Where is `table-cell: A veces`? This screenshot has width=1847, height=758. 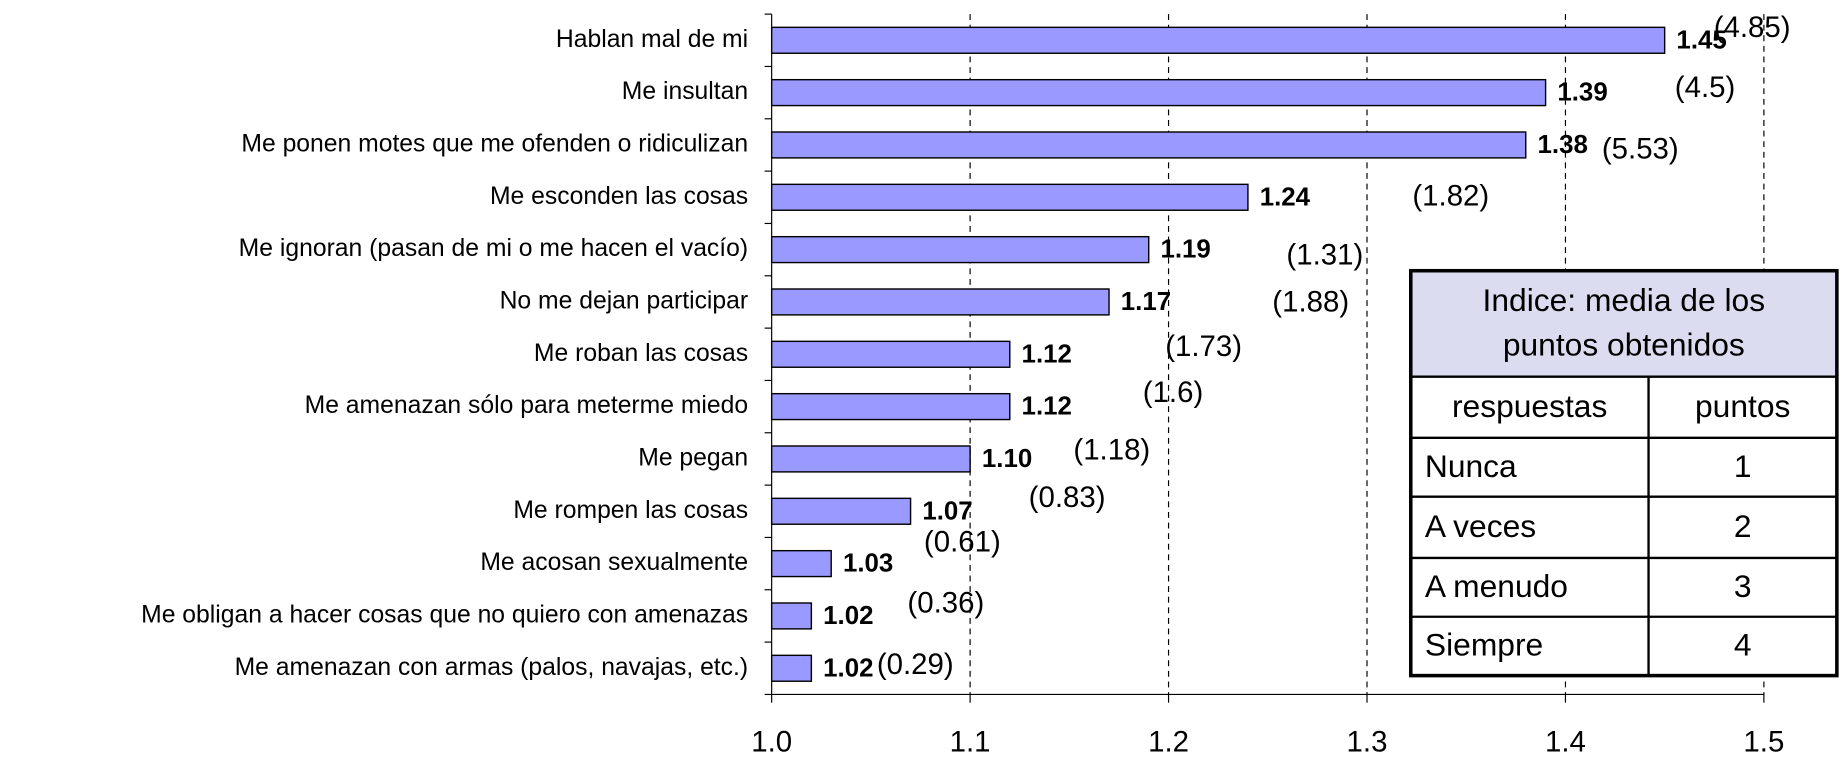
table-cell: A veces is located at coordinates (1480, 526).